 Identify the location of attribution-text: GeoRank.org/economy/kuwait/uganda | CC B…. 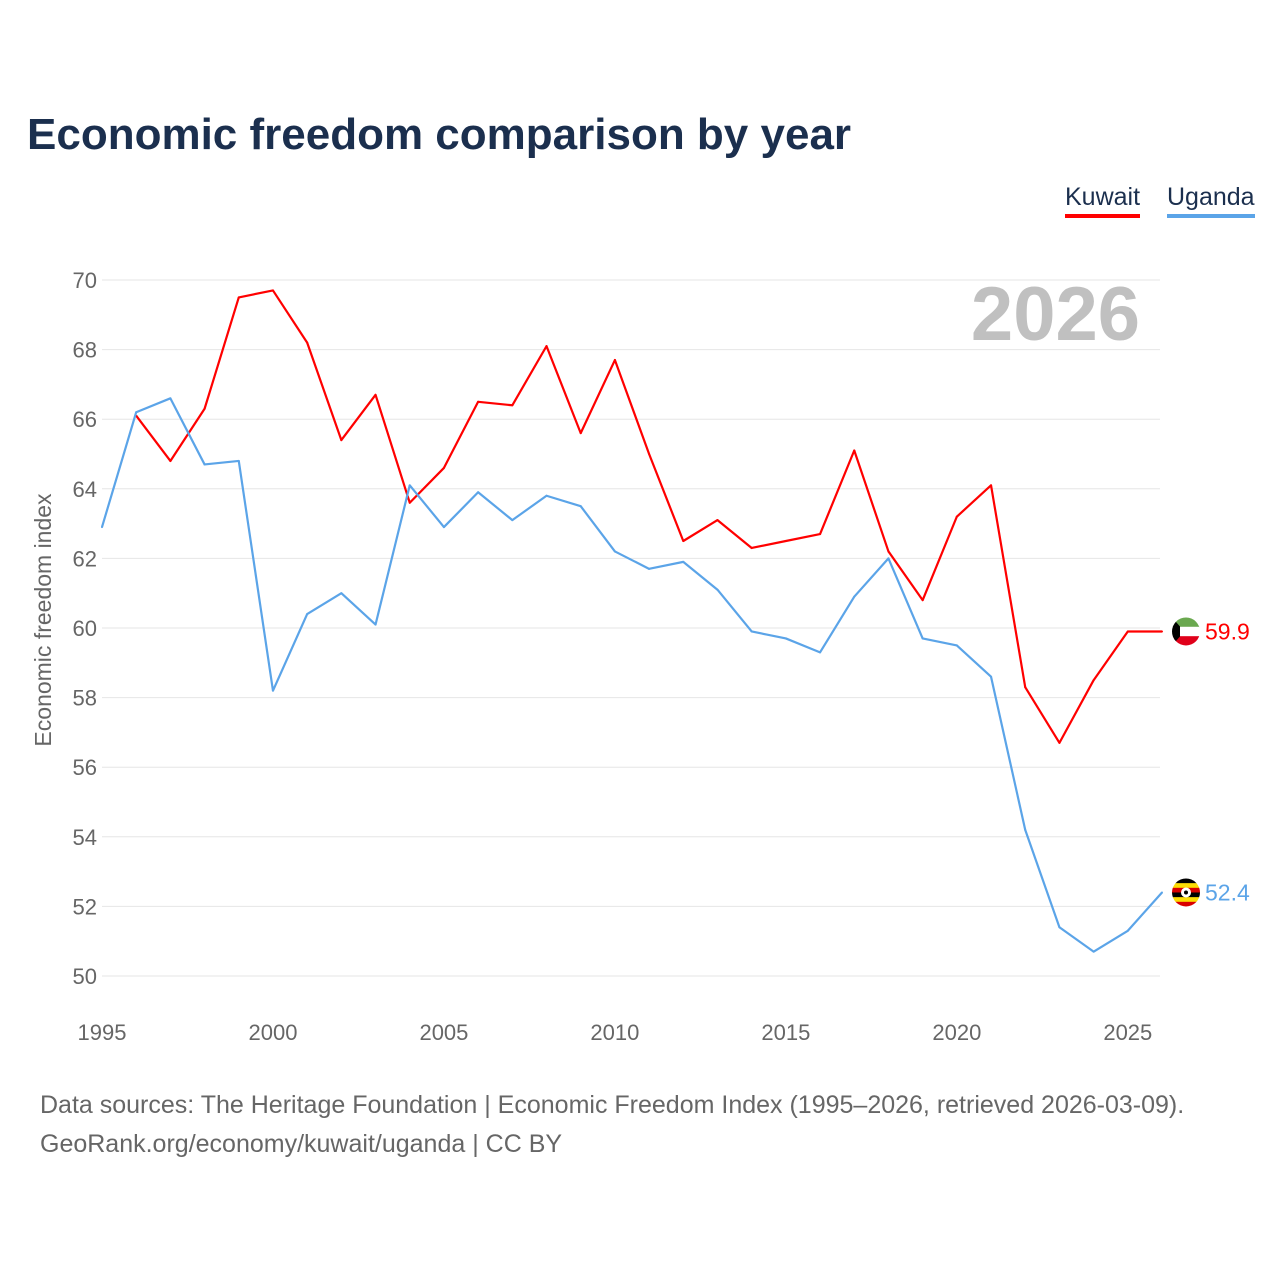
(301, 1144).